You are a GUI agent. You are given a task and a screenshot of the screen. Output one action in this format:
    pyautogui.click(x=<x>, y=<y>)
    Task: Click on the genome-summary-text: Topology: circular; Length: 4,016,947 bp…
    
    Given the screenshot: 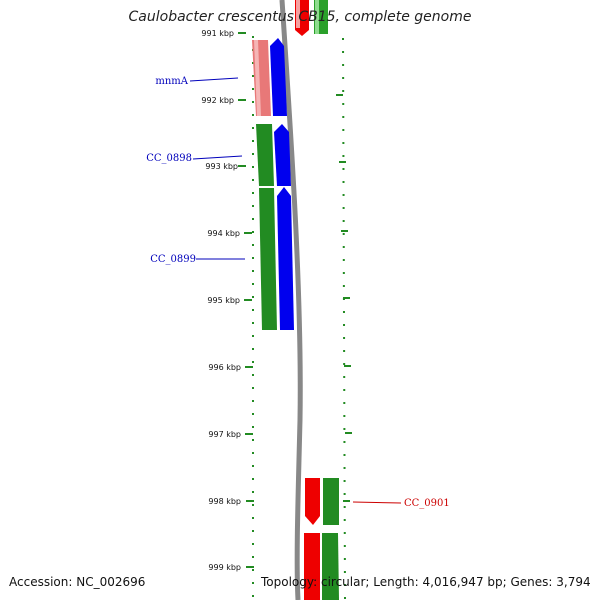 What is the action you would take?
    pyautogui.click(x=426, y=582)
    